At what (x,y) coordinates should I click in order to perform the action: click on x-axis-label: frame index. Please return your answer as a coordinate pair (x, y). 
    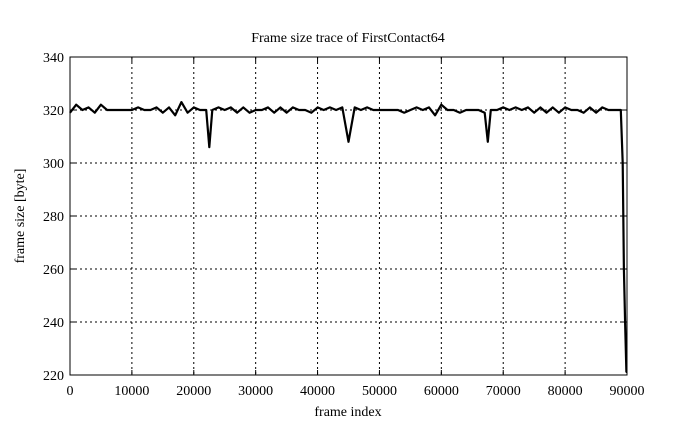
    Looking at the image, I should click on (347, 412).